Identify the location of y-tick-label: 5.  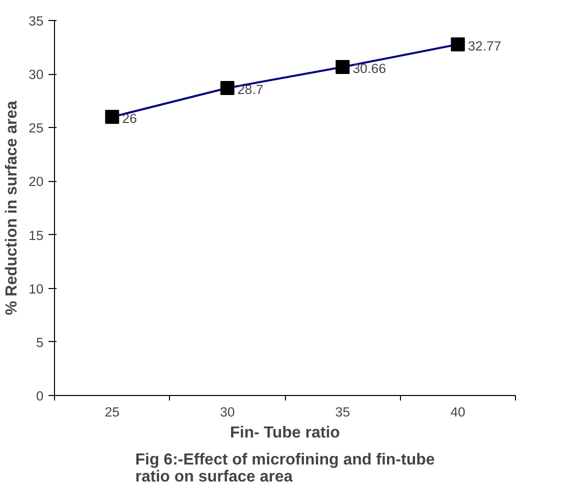
(40, 342).